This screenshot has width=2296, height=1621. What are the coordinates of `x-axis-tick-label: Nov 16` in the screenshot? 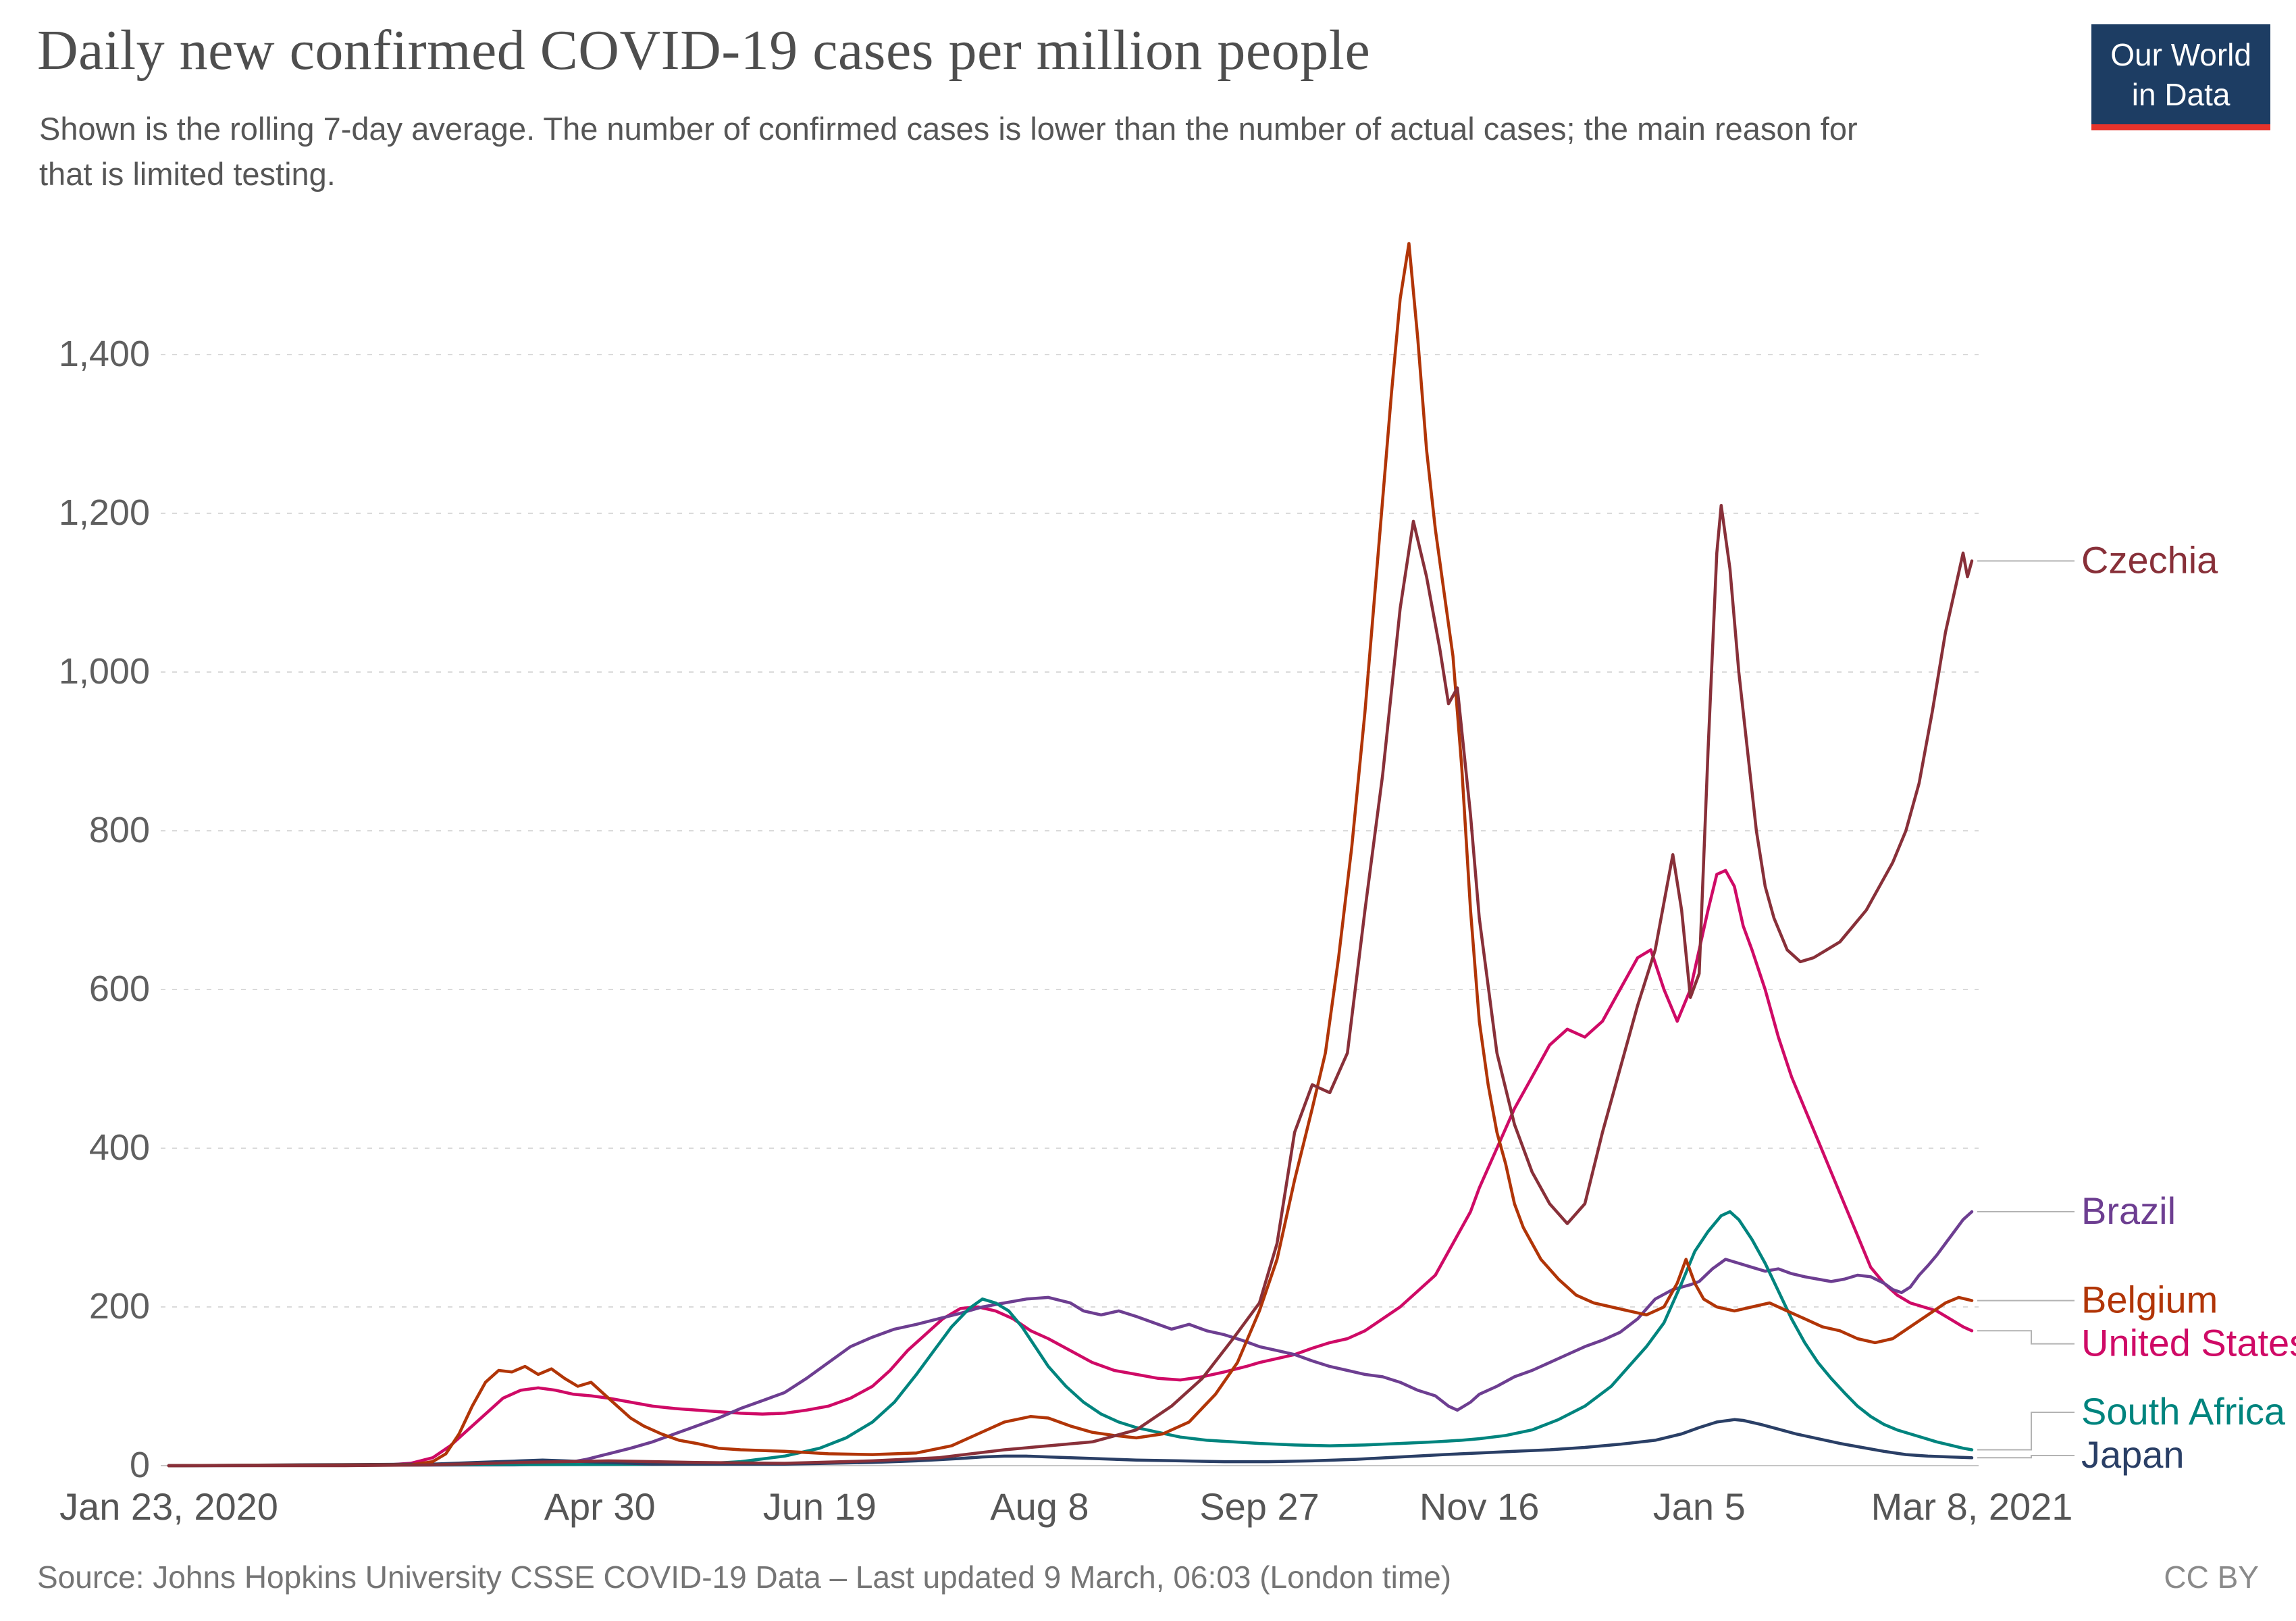 It's located at (1479, 1506).